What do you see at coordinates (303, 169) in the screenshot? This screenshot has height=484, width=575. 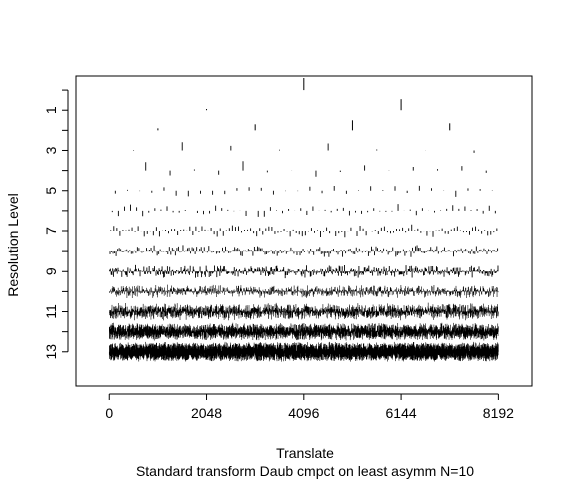 I see `level-4-coefficients` at bounding box center [303, 169].